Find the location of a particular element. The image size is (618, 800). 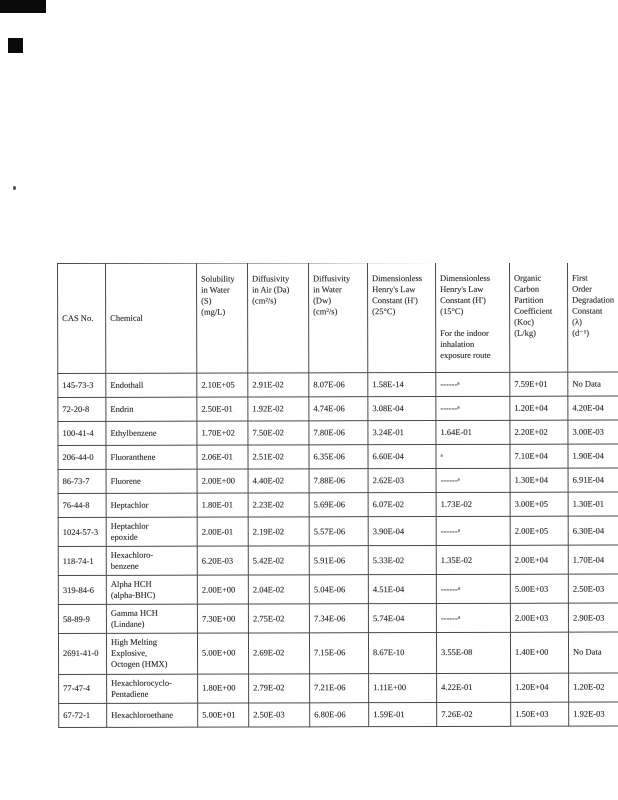

cell-lambda: 1.20E-02 is located at coordinates (593, 687).